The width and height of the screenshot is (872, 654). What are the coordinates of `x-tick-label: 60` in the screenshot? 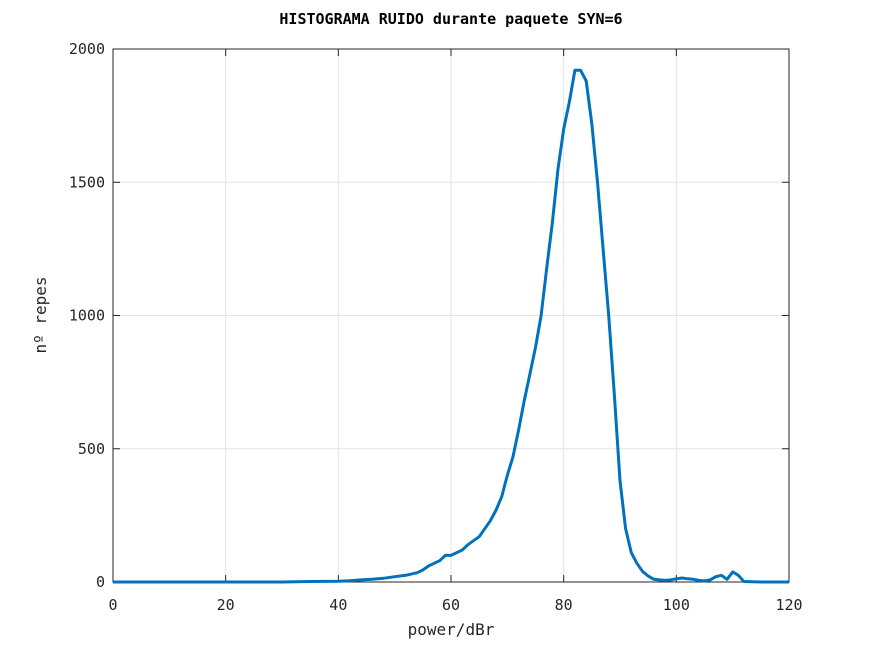 It's located at (451, 605).